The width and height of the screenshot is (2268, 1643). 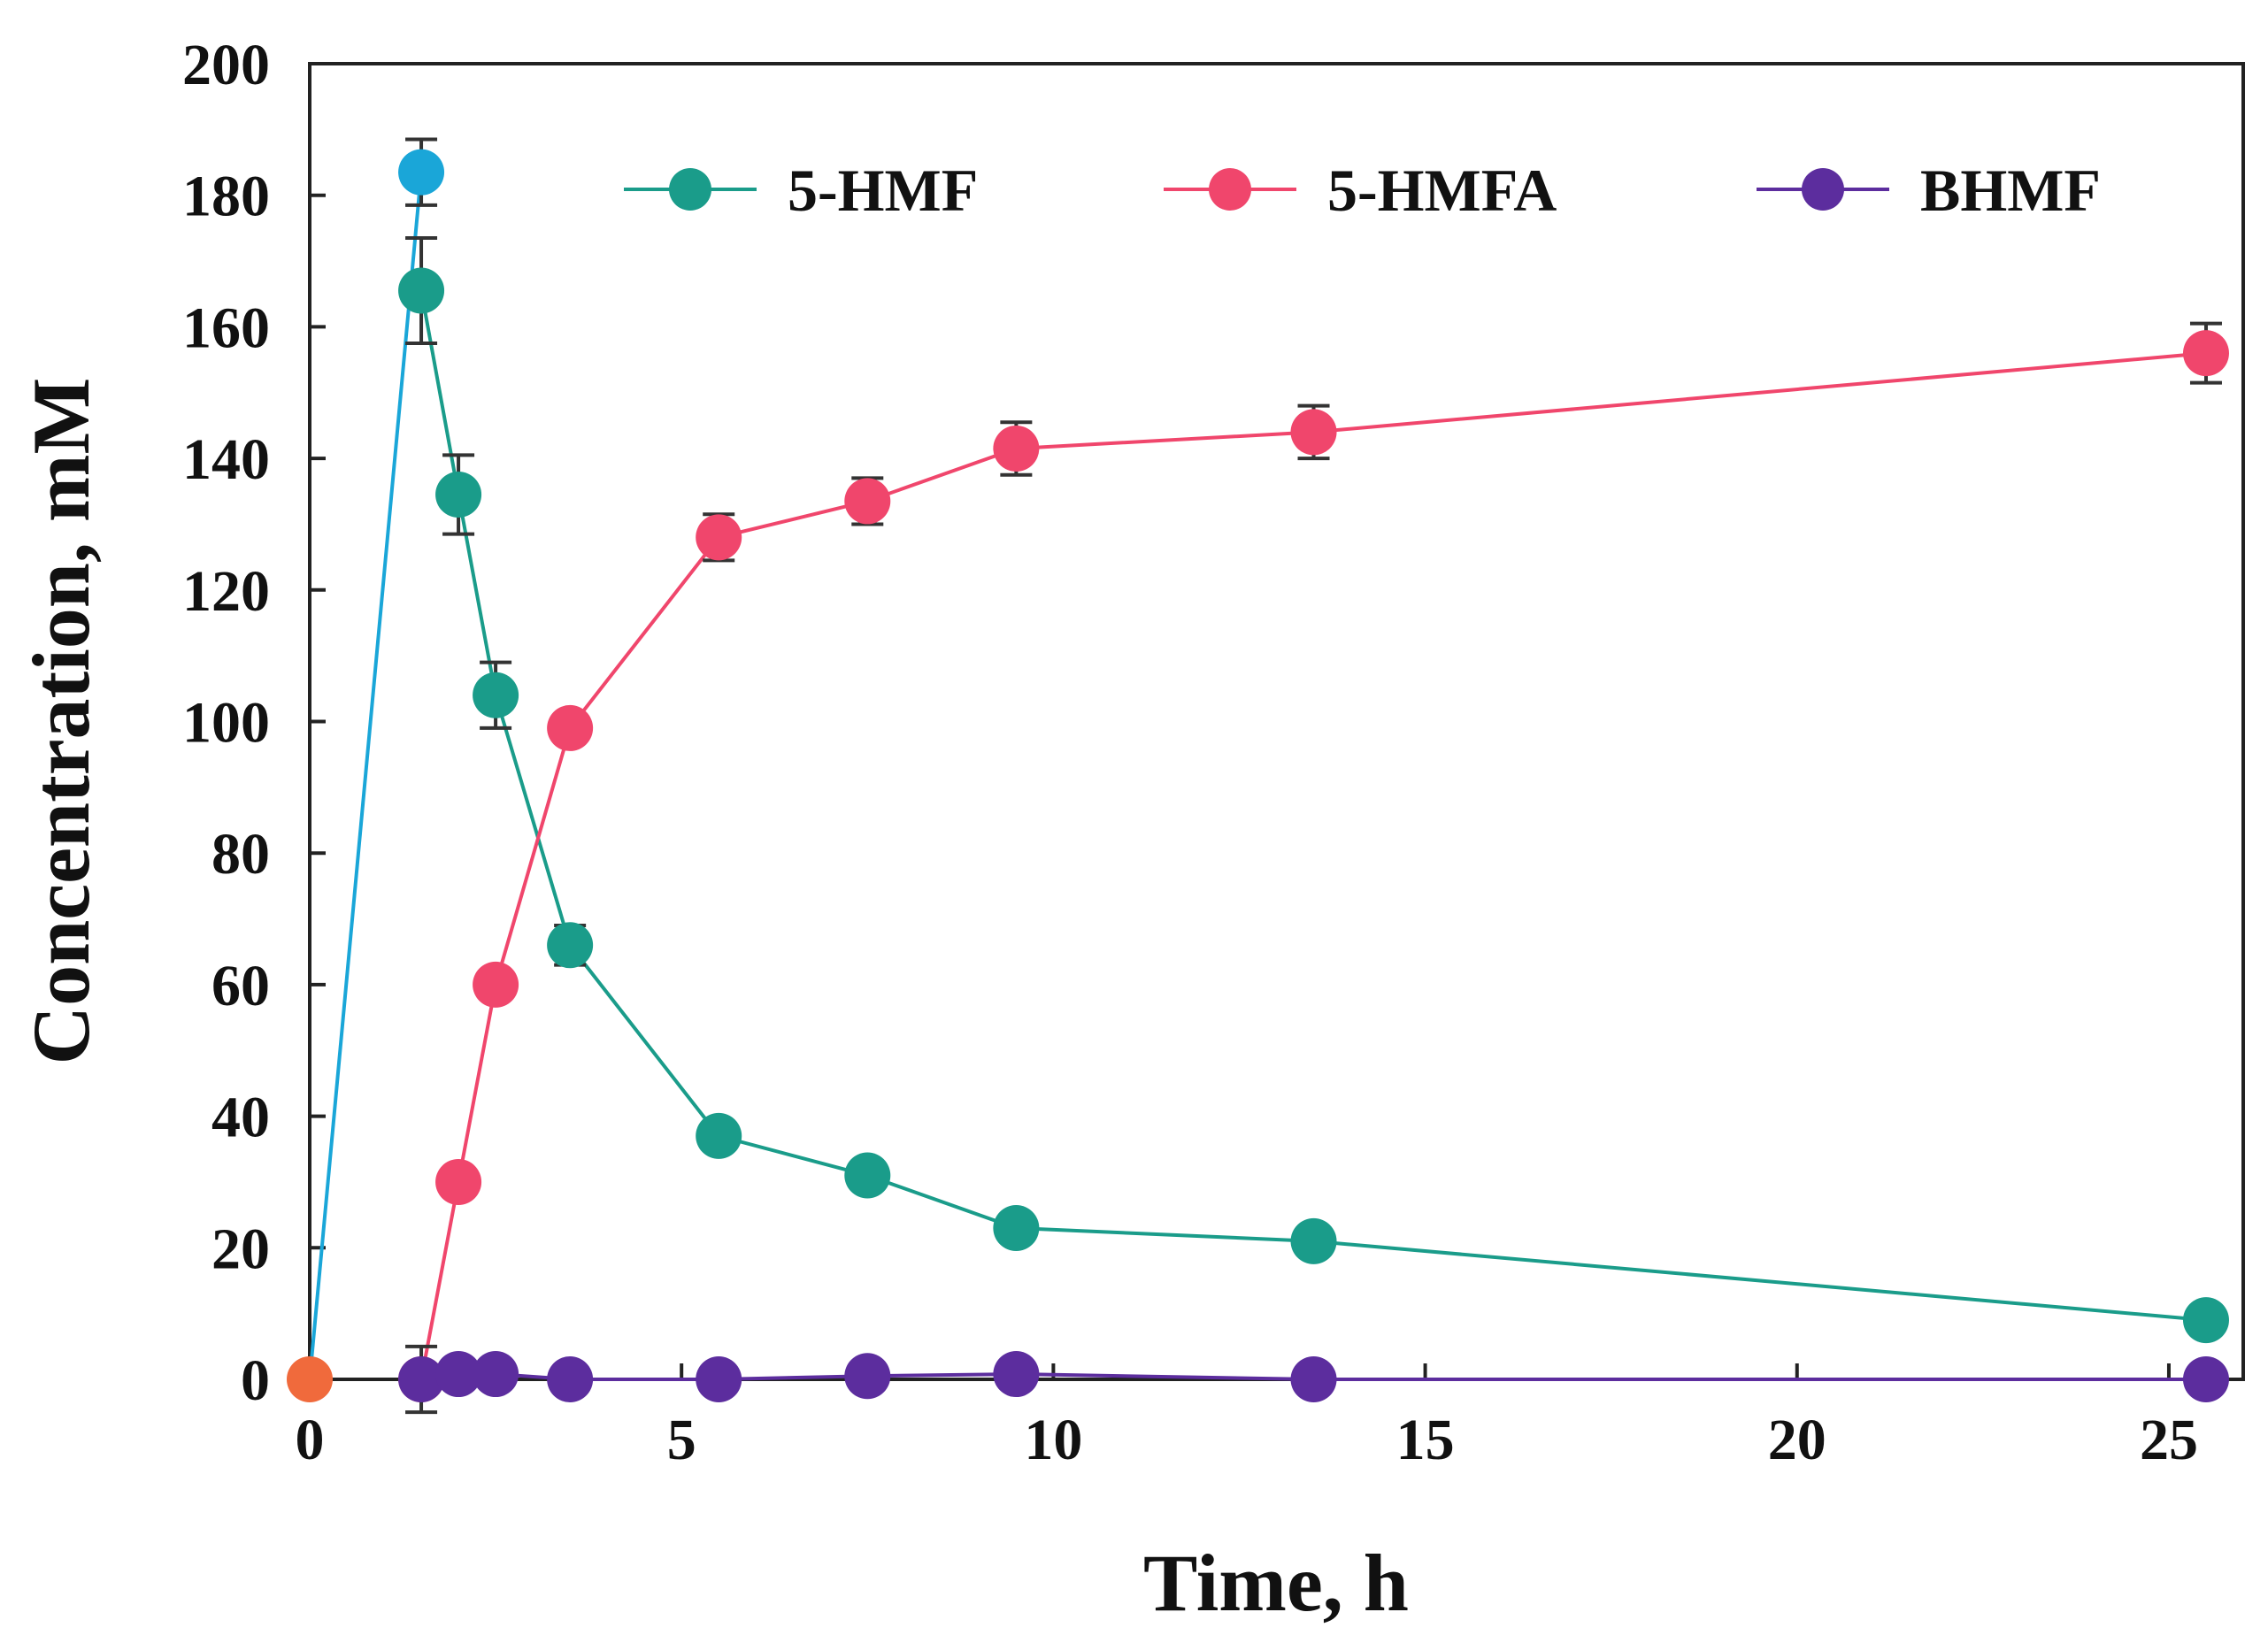 I want to click on y-tick-label: 160, so click(x=226, y=328).